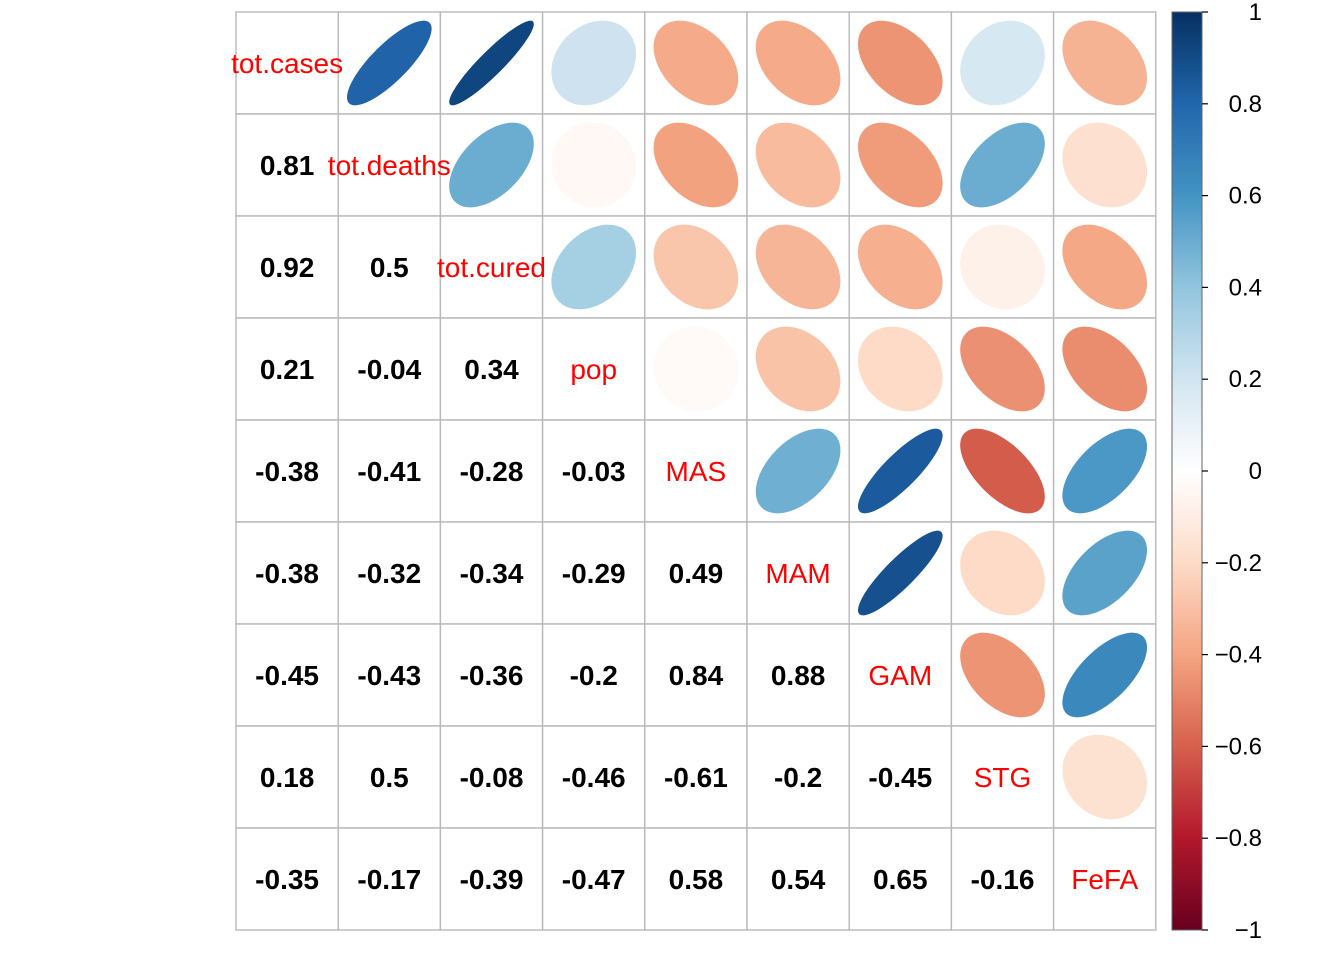  I want to click on variable-label: pop, so click(593, 369).